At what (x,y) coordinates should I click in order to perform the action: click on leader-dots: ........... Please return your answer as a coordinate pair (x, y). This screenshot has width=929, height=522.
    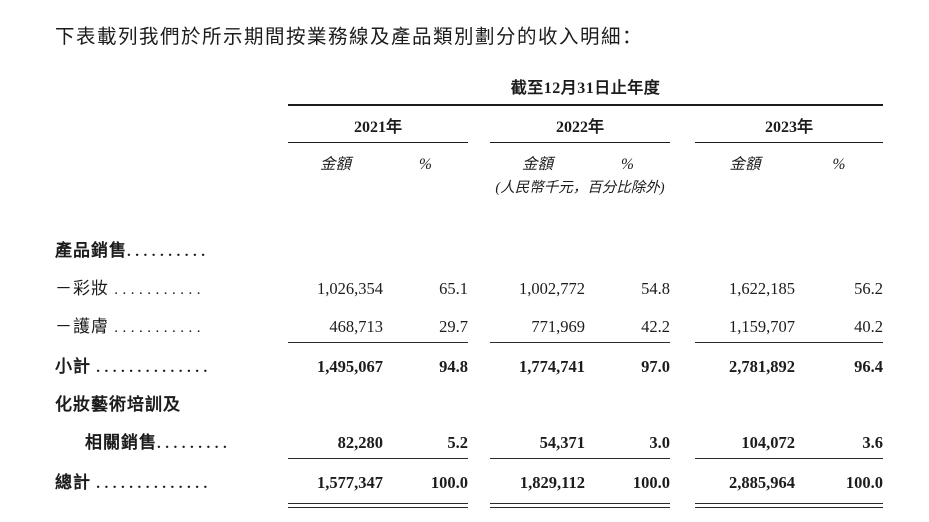
    Looking at the image, I should click on (168, 252).